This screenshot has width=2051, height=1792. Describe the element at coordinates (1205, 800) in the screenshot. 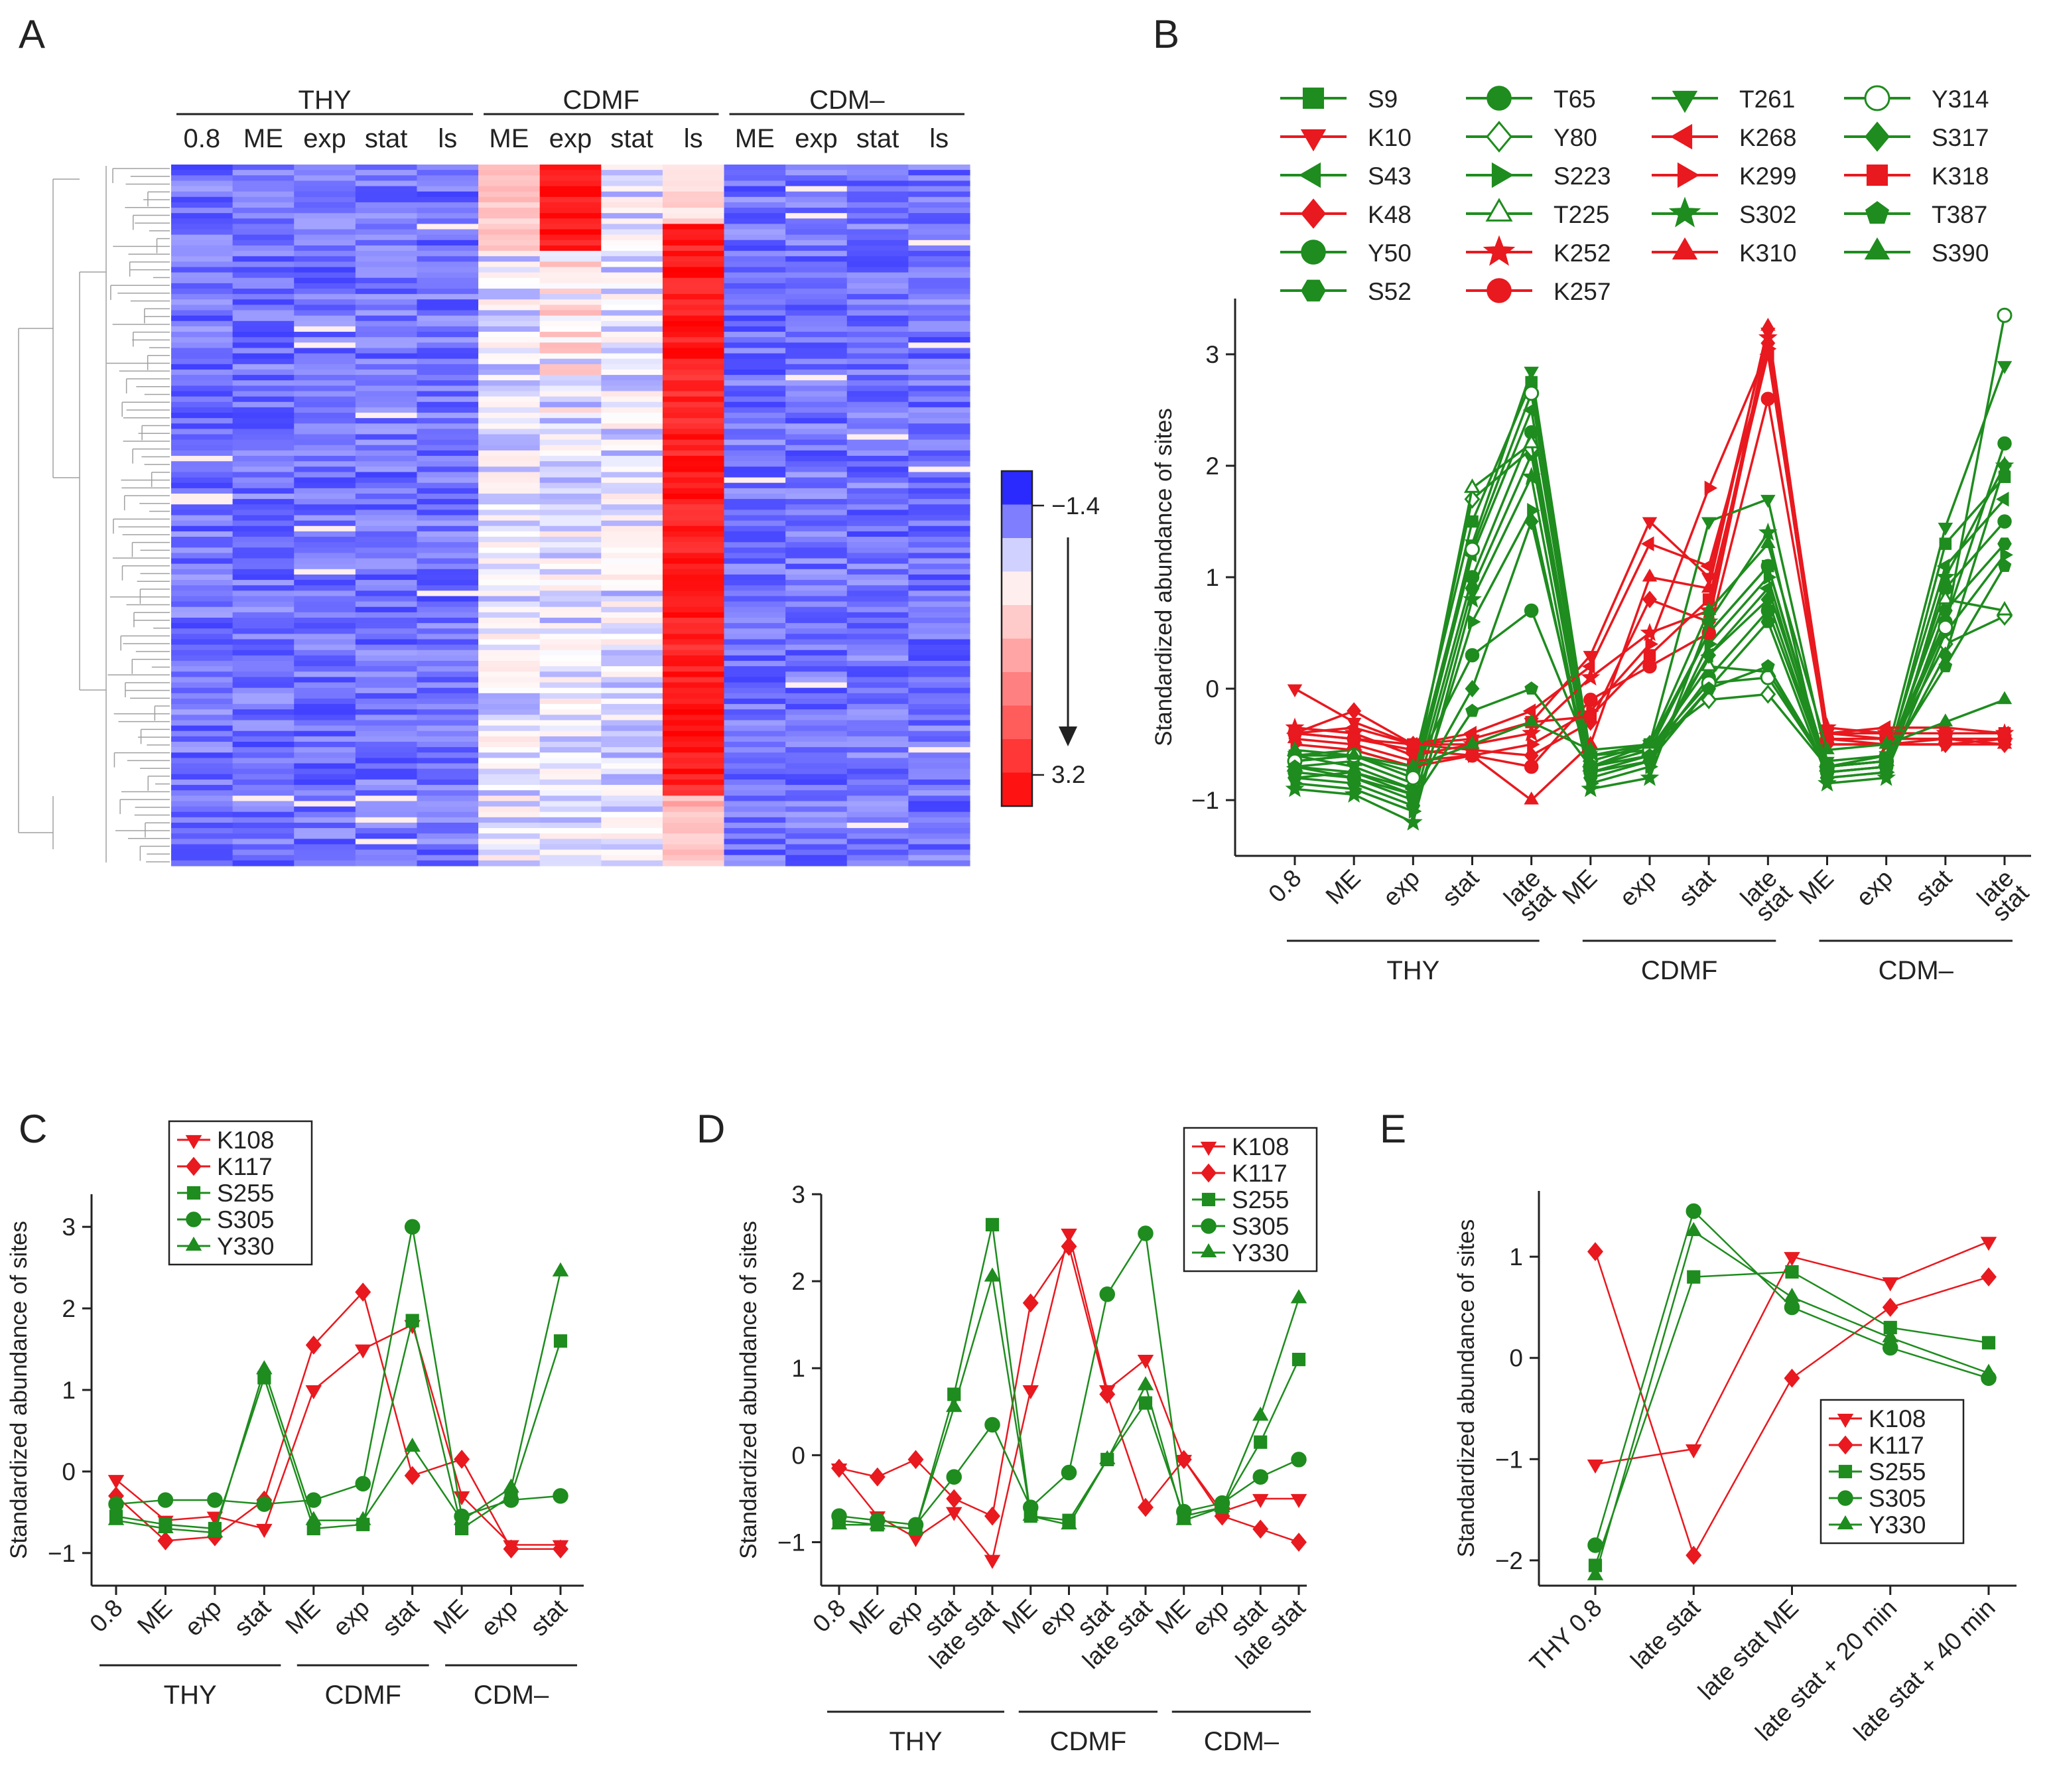

I see `y-tick-label: −1` at that location.